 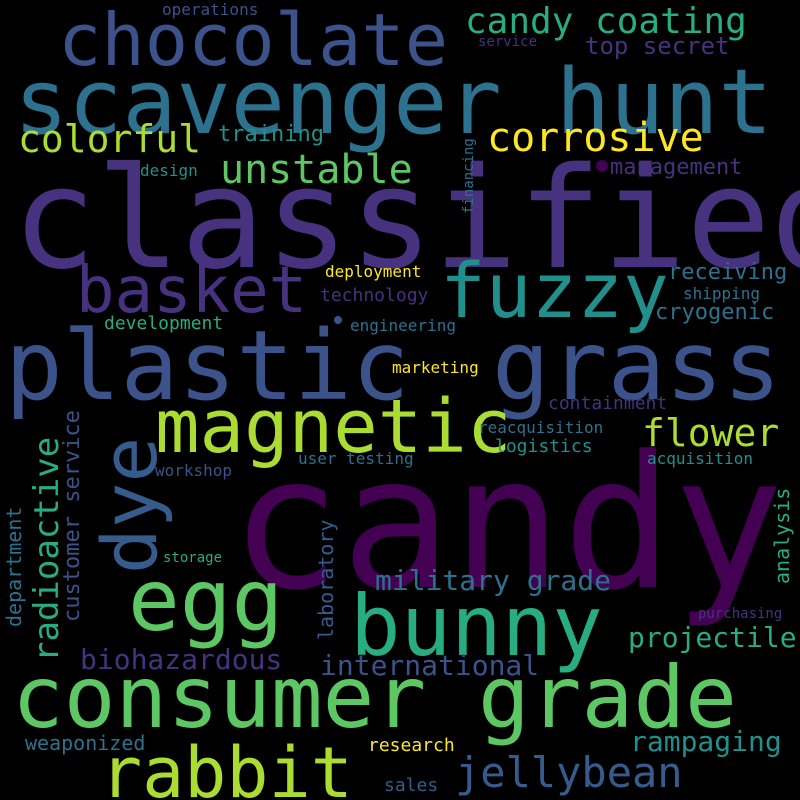 What do you see at coordinates (72, 516) in the screenshot?
I see `word-customer-service: customer service` at bounding box center [72, 516].